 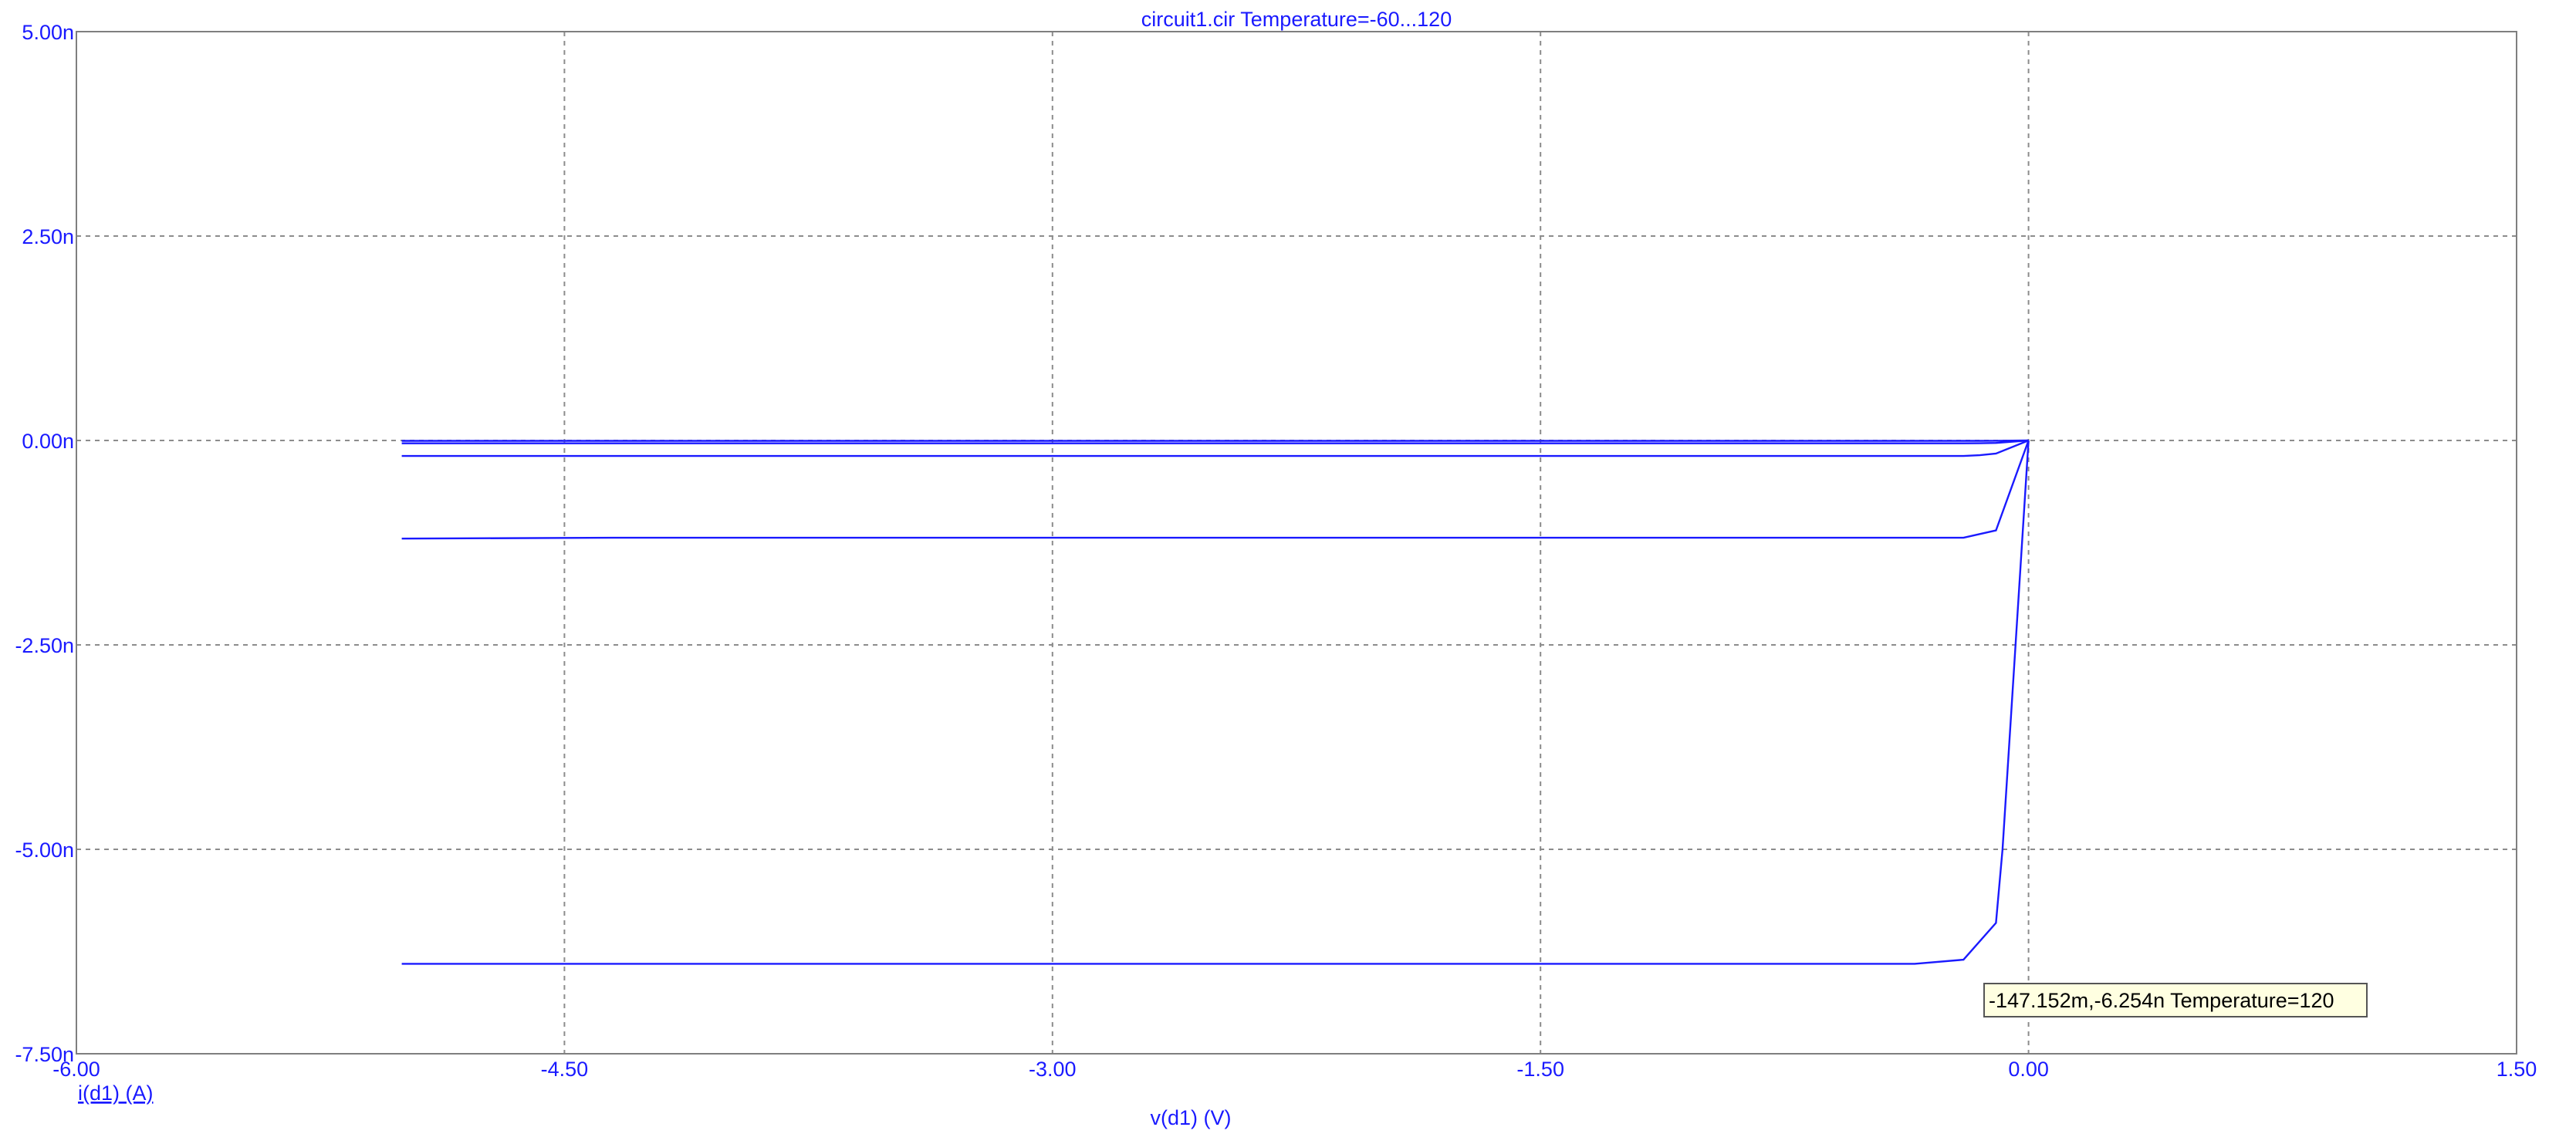 I want to click on y-tick-label: 5.00n, so click(x=48, y=32).